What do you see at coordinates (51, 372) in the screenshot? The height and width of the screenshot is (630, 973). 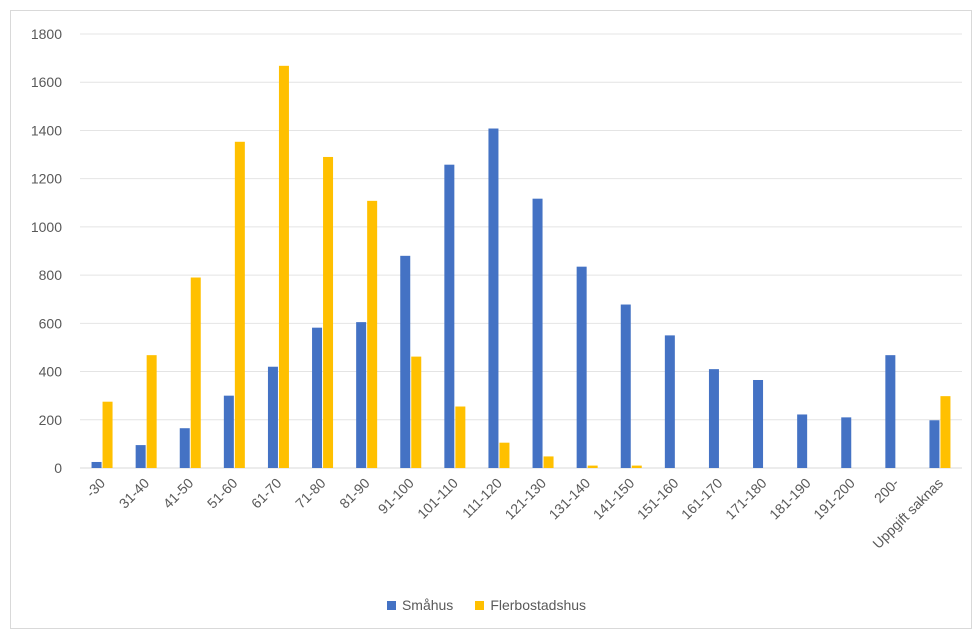 I see `y-tick-label: 400` at bounding box center [51, 372].